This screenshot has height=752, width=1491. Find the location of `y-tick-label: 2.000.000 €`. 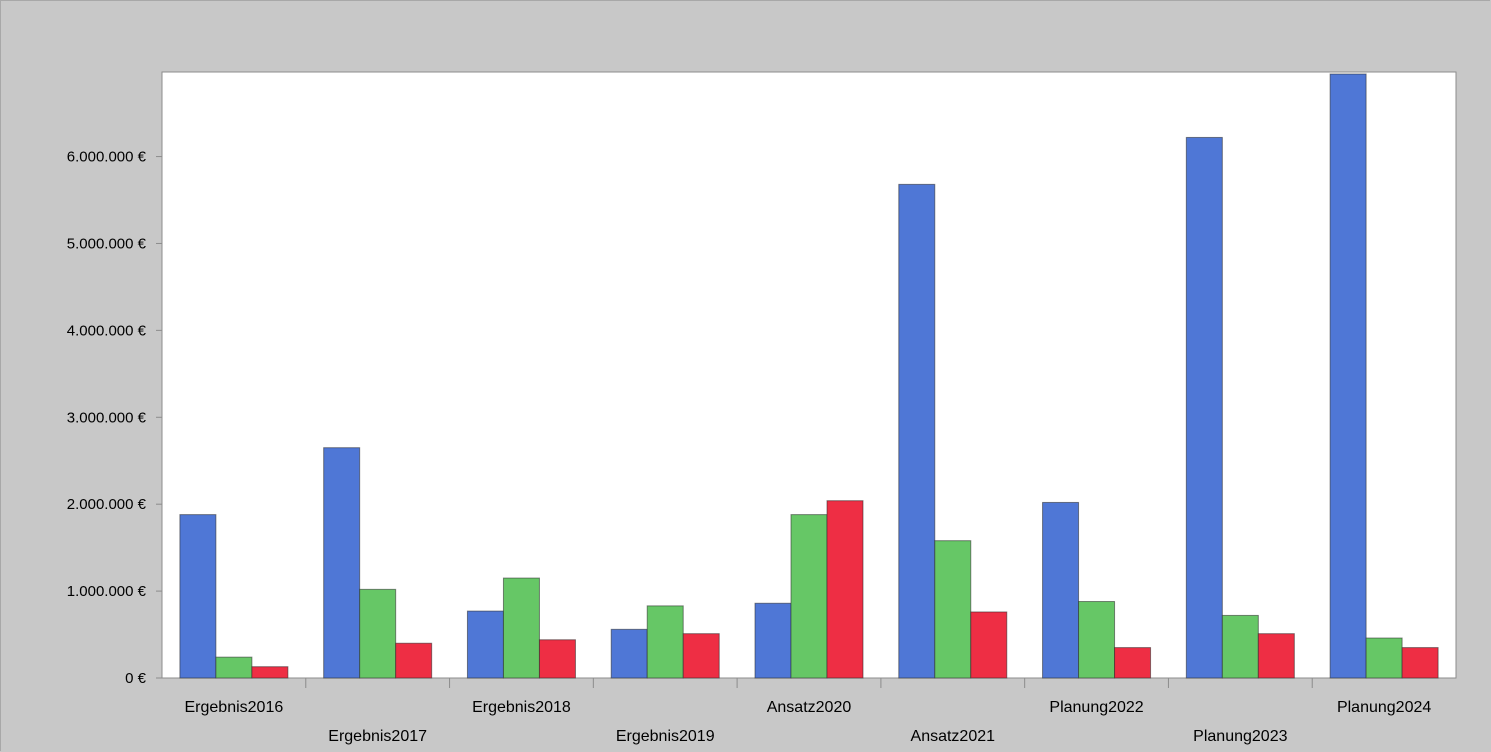

y-tick-label: 2.000.000 € is located at coordinates (107, 504).